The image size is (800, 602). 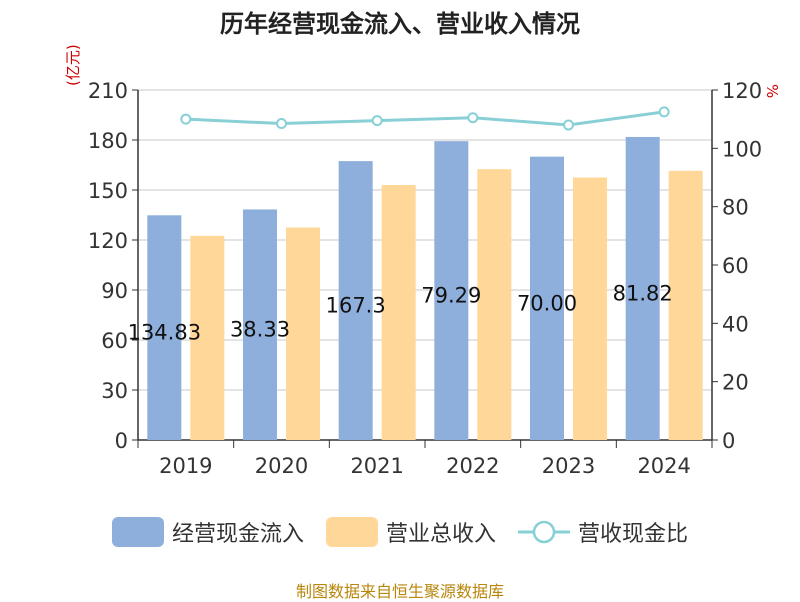 What do you see at coordinates (643, 293) in the screenshot?
I see `data-label-cash-inflow: 81.82` at bounding box center [643, 293].